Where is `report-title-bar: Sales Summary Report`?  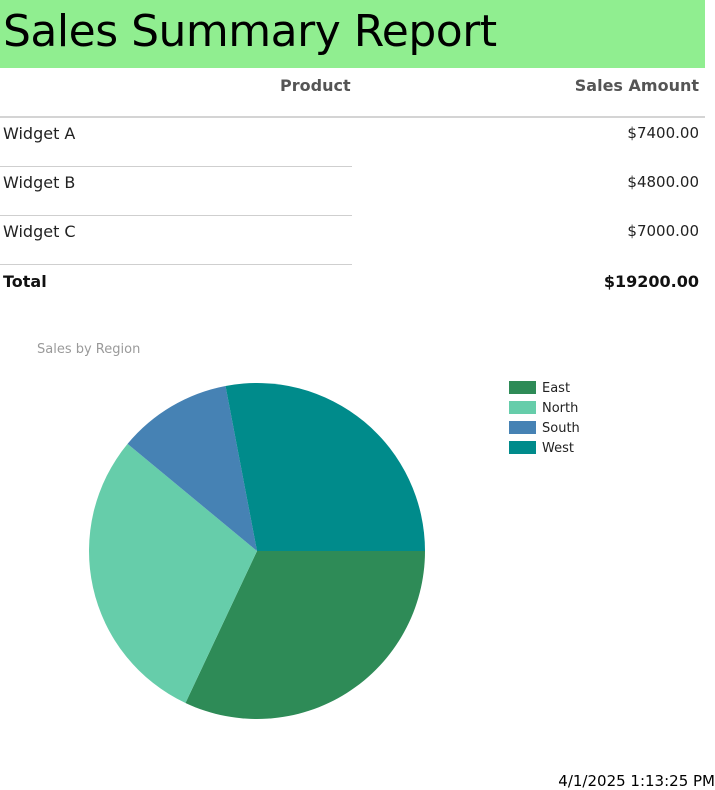
report-title-bar: Sales Summary Report is located at coordinates (352, 34).